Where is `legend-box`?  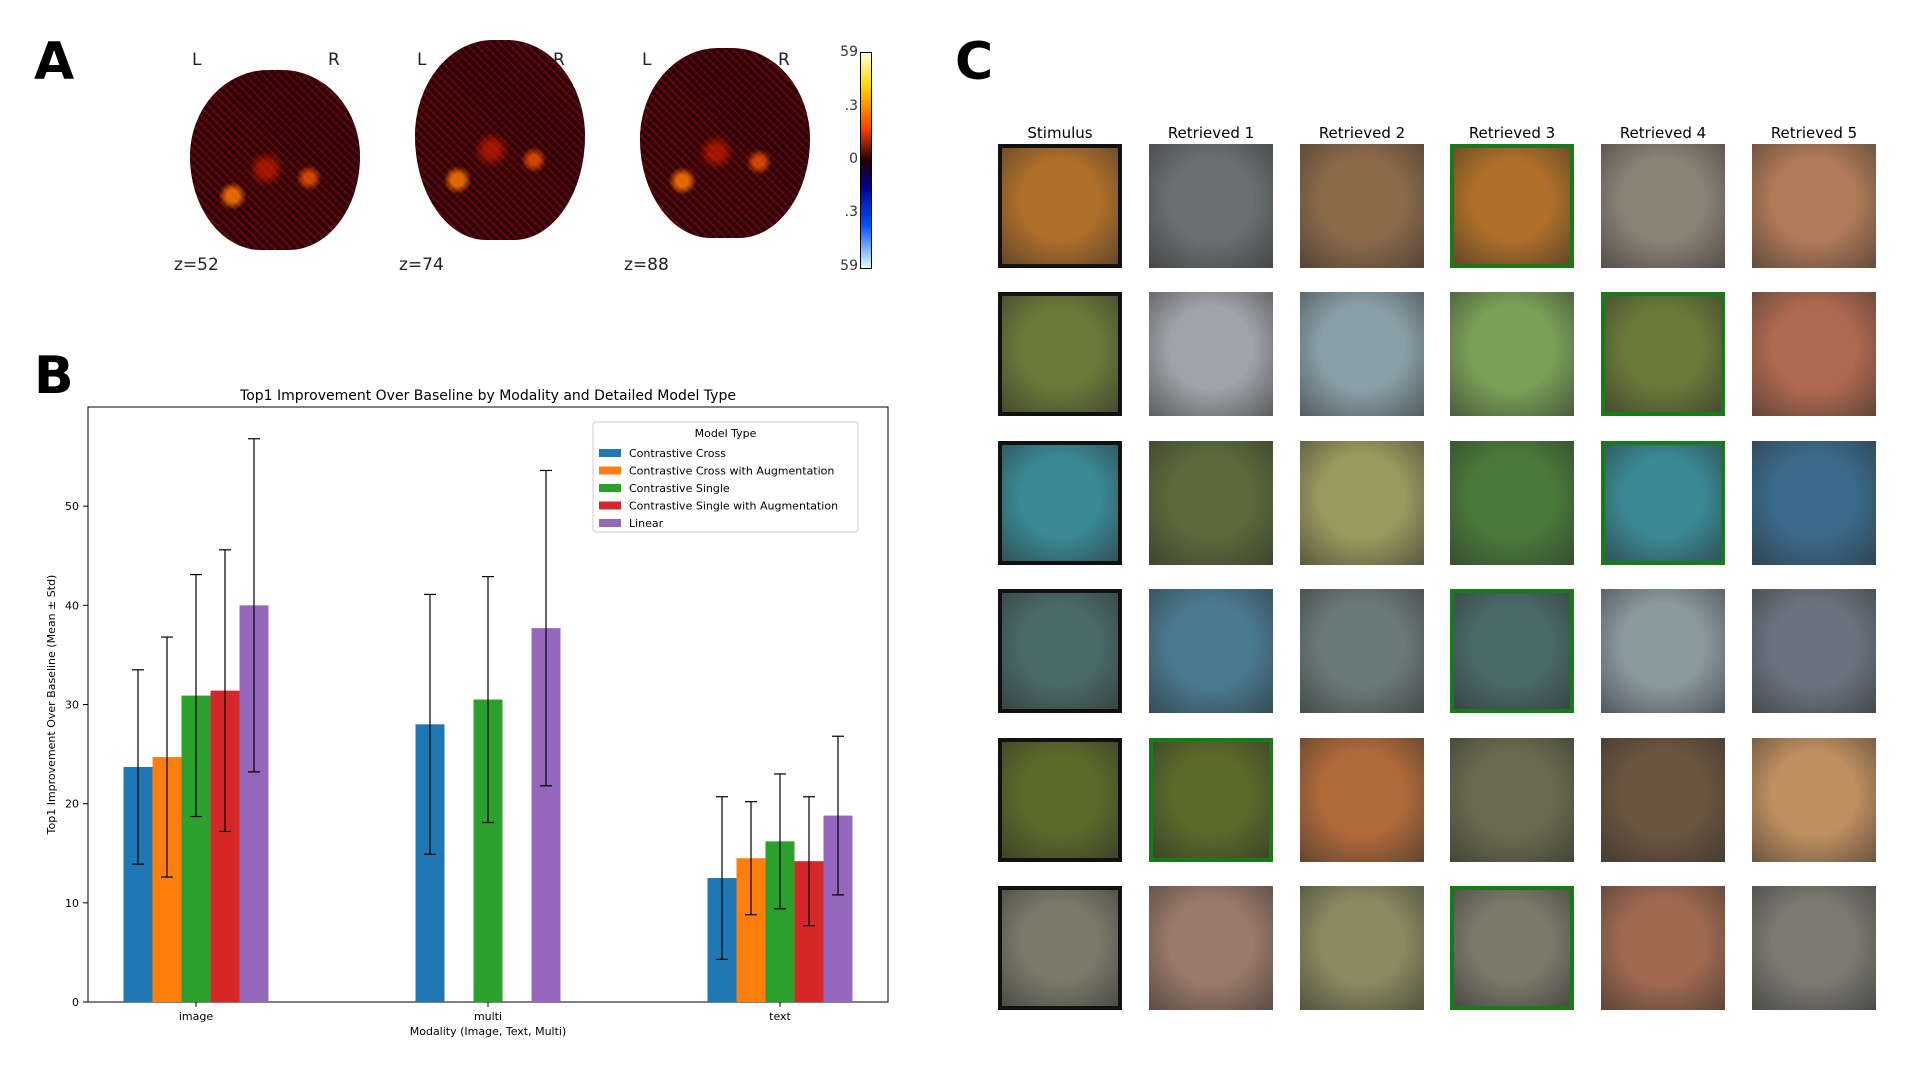
legend-box is located at coordinates (725, 477).